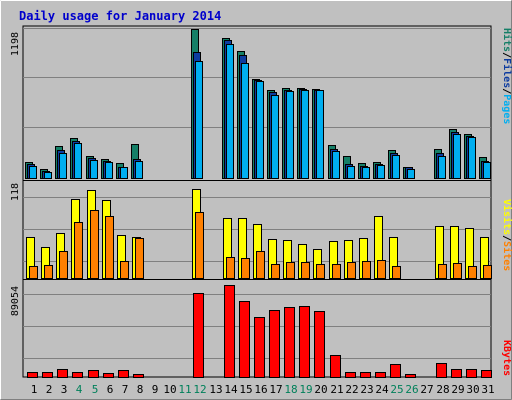  Describe the element at coordinates (442, 389) in the screenshot. I see `x-tick-label-day-28: 28` at that location.